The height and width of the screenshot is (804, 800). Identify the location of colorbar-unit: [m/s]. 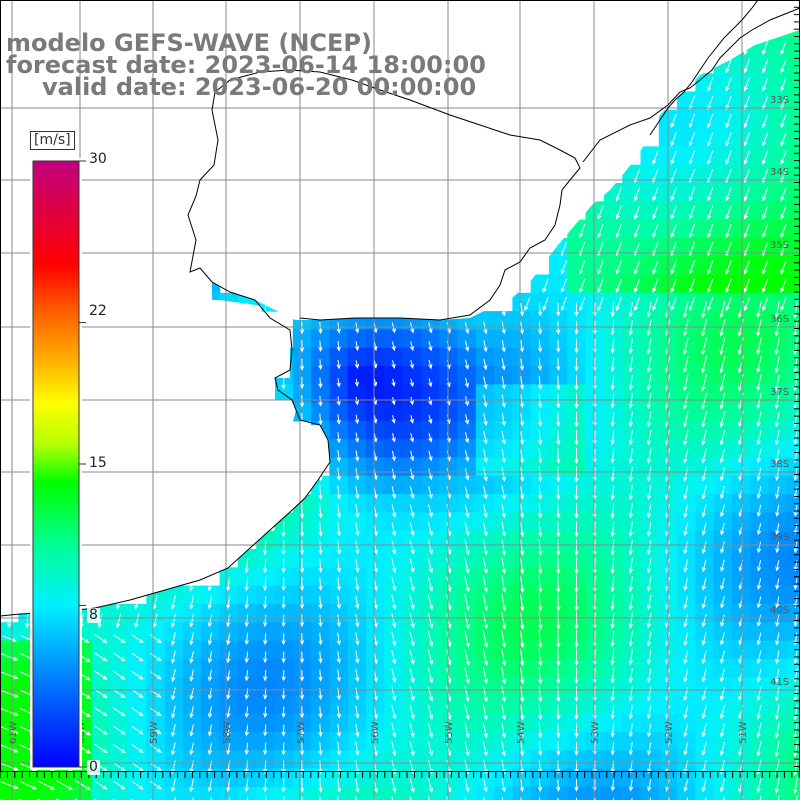
(52, 140).